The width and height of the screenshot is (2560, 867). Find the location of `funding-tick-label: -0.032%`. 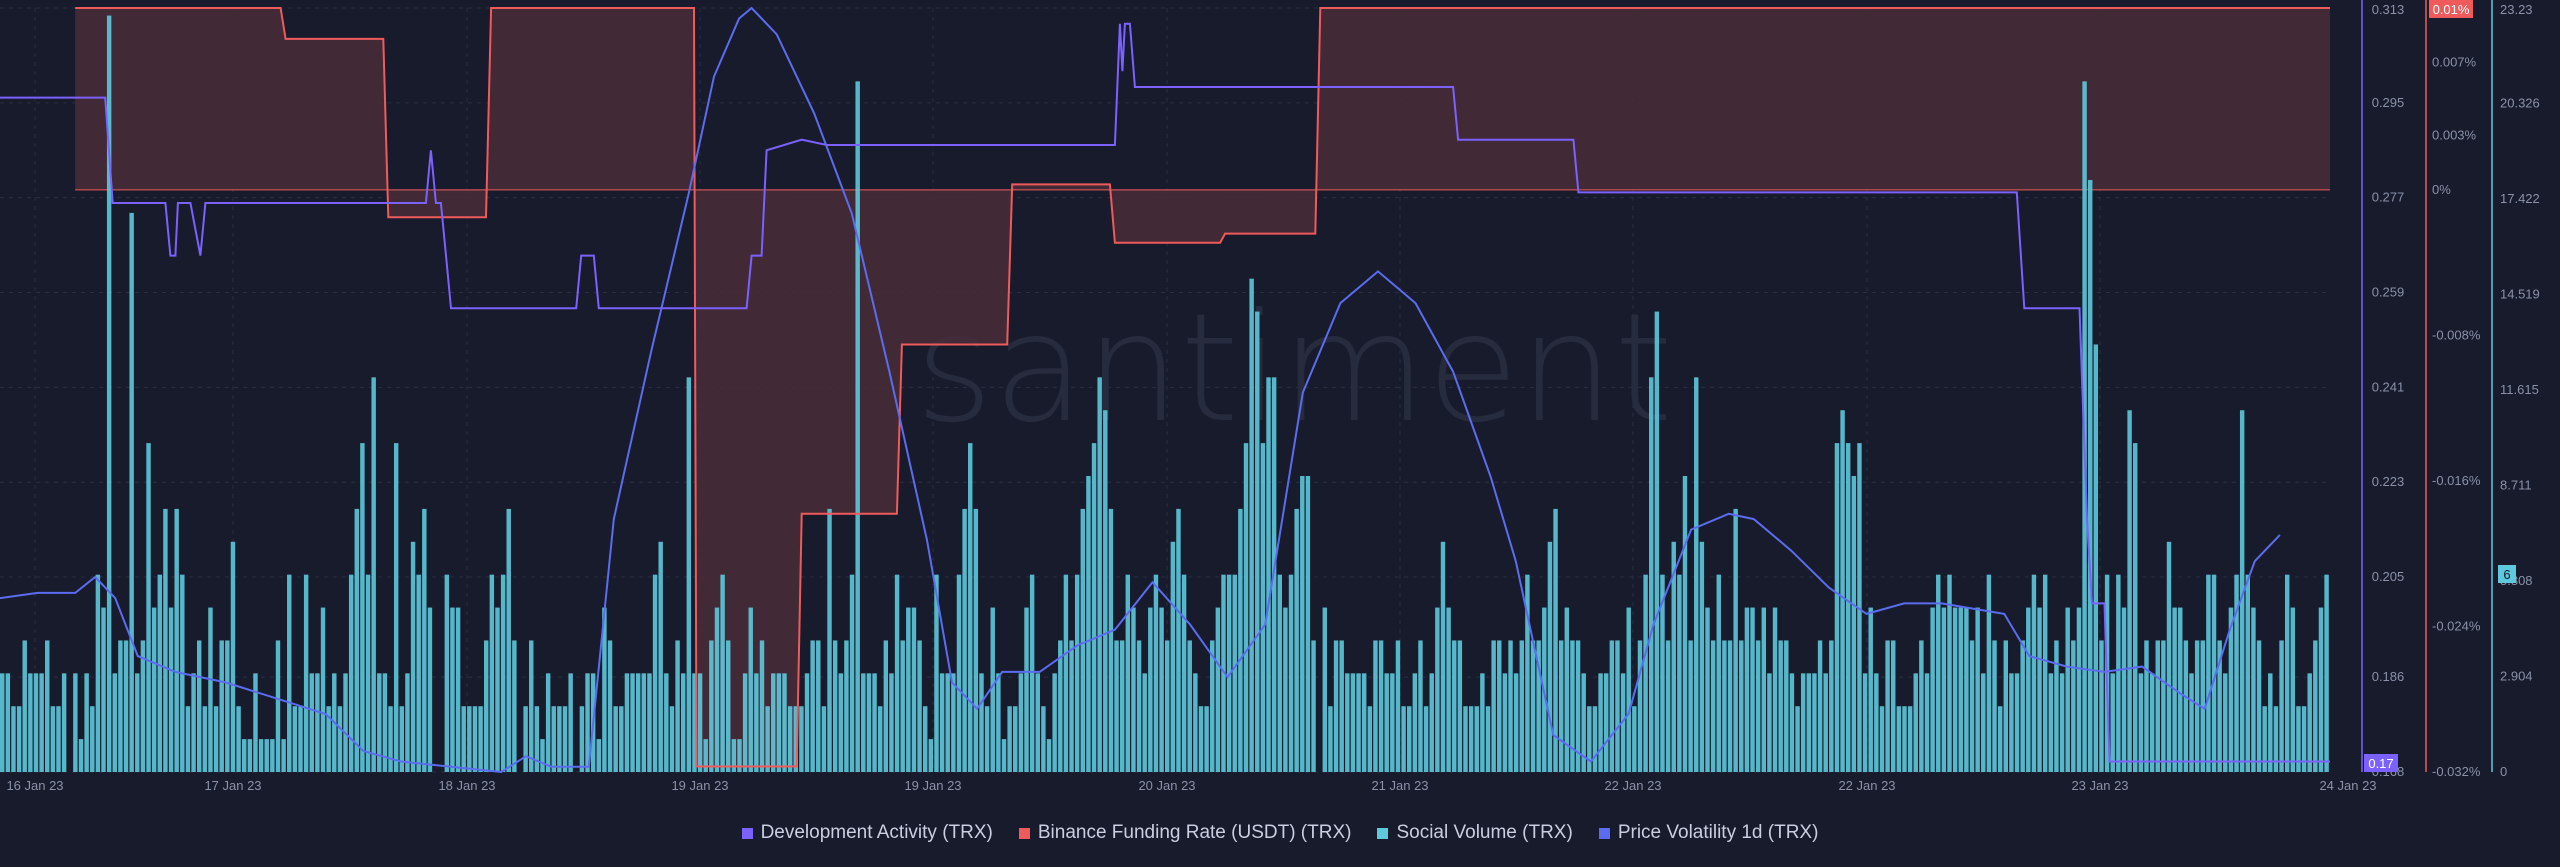

funding-tick-label: -0.032% is located at coordinates (2456, 771).